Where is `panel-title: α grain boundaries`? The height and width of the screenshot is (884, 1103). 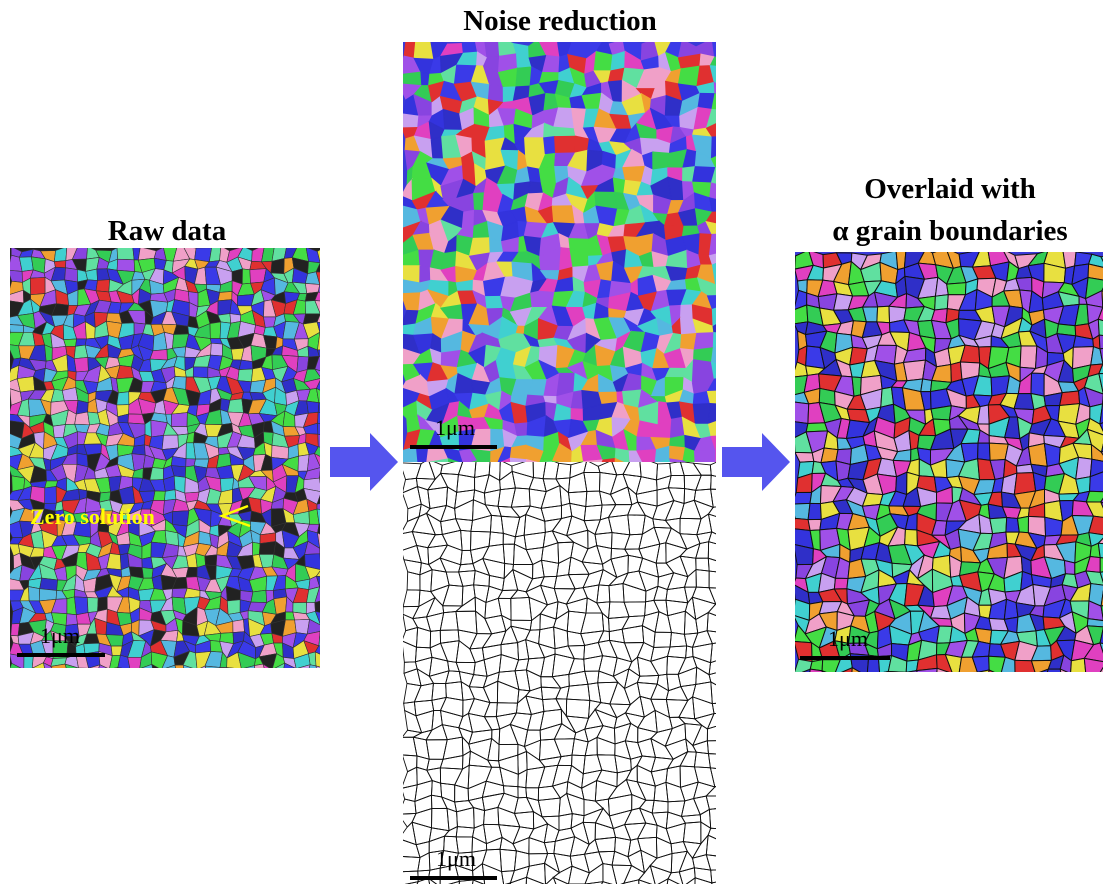 panel-title: α grain boundaries is located at coordinates (949, 231).